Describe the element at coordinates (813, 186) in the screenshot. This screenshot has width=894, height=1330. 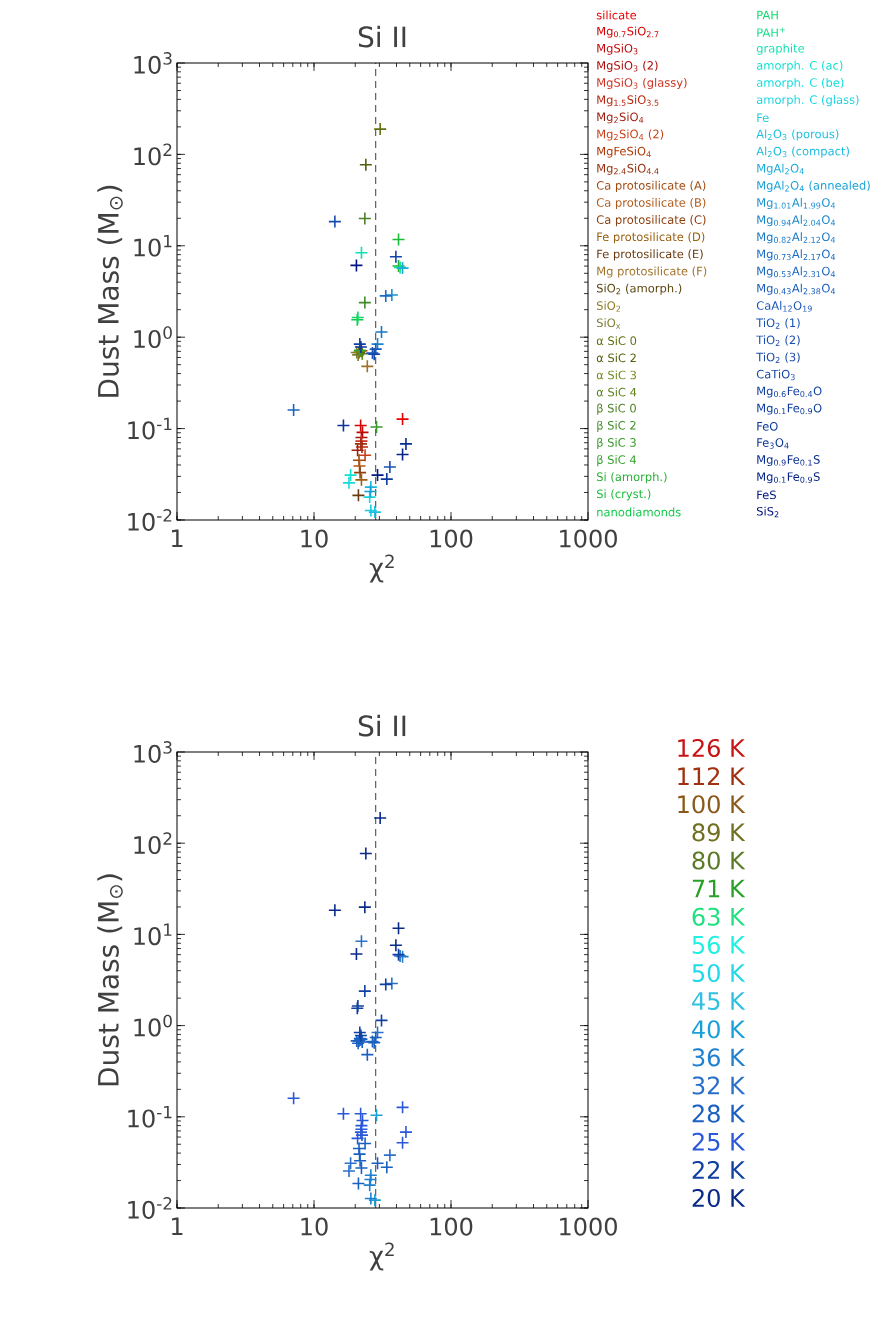
I see `text: MgAl$_{2}$O$_{4}$ (annealed)` at that location.